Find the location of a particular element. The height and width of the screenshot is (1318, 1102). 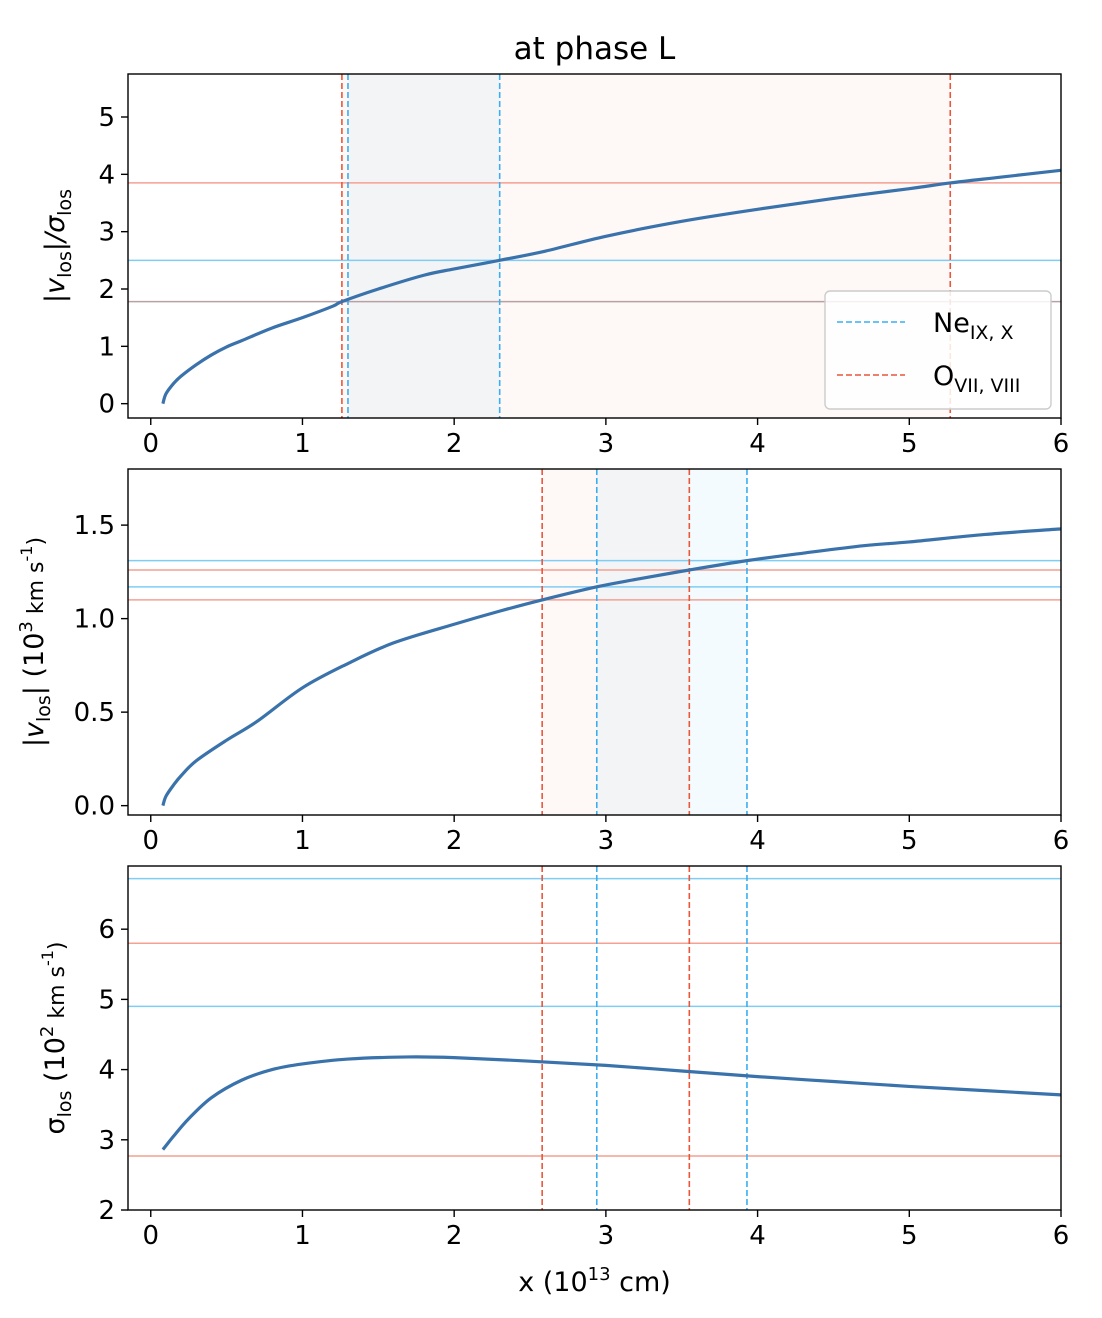

y-axis-label-sub2: los is located at coordinates (65, 202).